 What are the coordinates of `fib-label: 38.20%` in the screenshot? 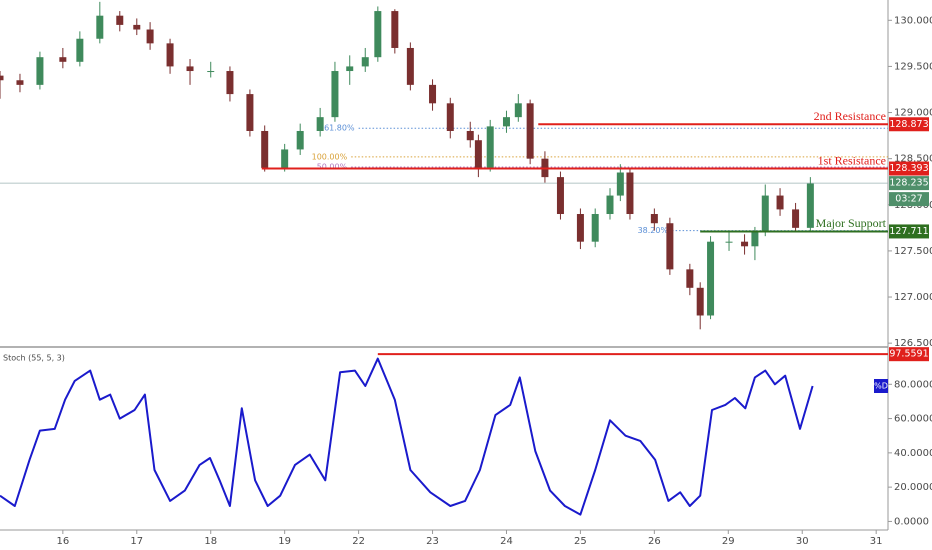 It's located at (653, 230).